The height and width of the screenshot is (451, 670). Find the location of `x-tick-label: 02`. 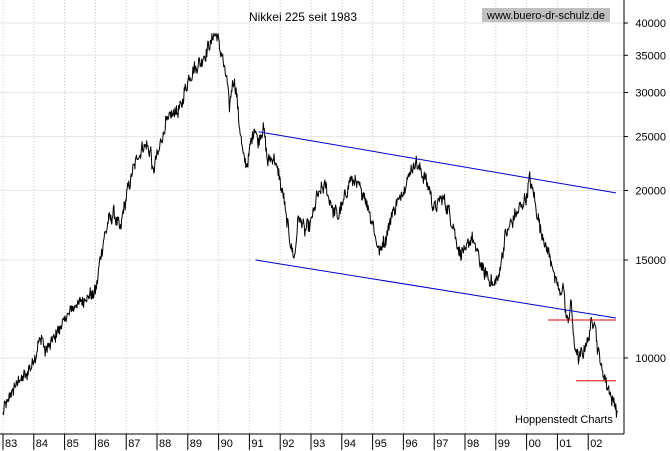

x-tick-label: 02 is located at coordinates (596, 444).